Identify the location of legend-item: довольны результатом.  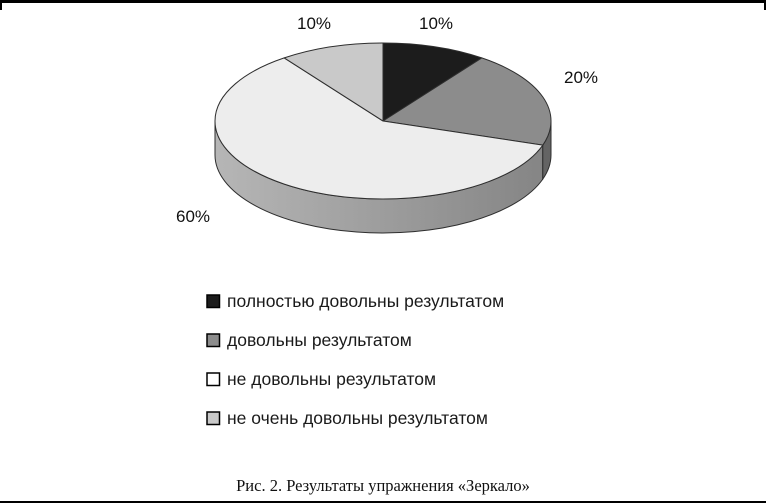
(355, 340).